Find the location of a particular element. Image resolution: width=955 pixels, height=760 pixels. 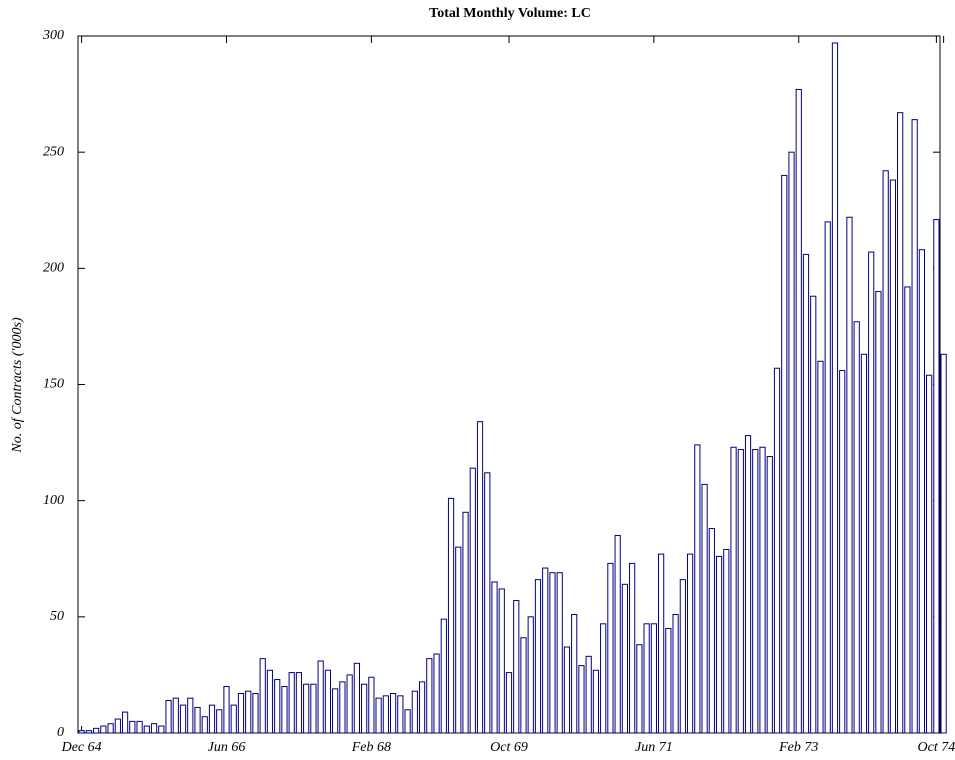

x-tick-label: Jun 71 is located at coordinates (654, 747).